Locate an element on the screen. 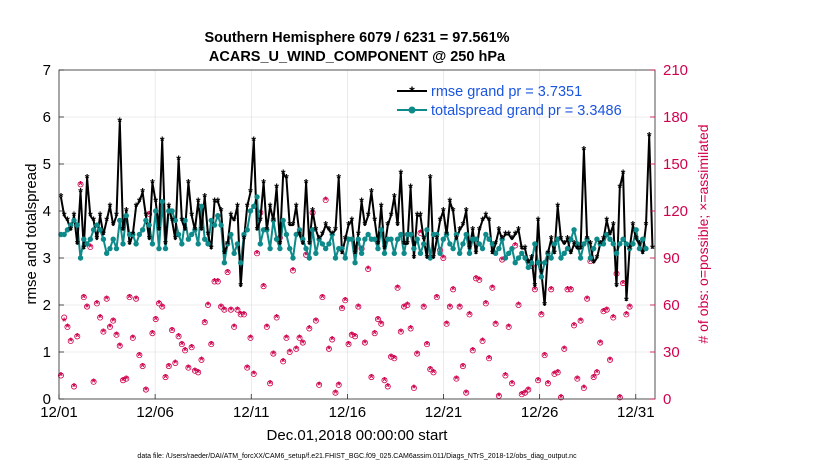 The height and width of the screenshot is (470, 830). right-y-tick-label: 60 is located at coordinates (671, 305).